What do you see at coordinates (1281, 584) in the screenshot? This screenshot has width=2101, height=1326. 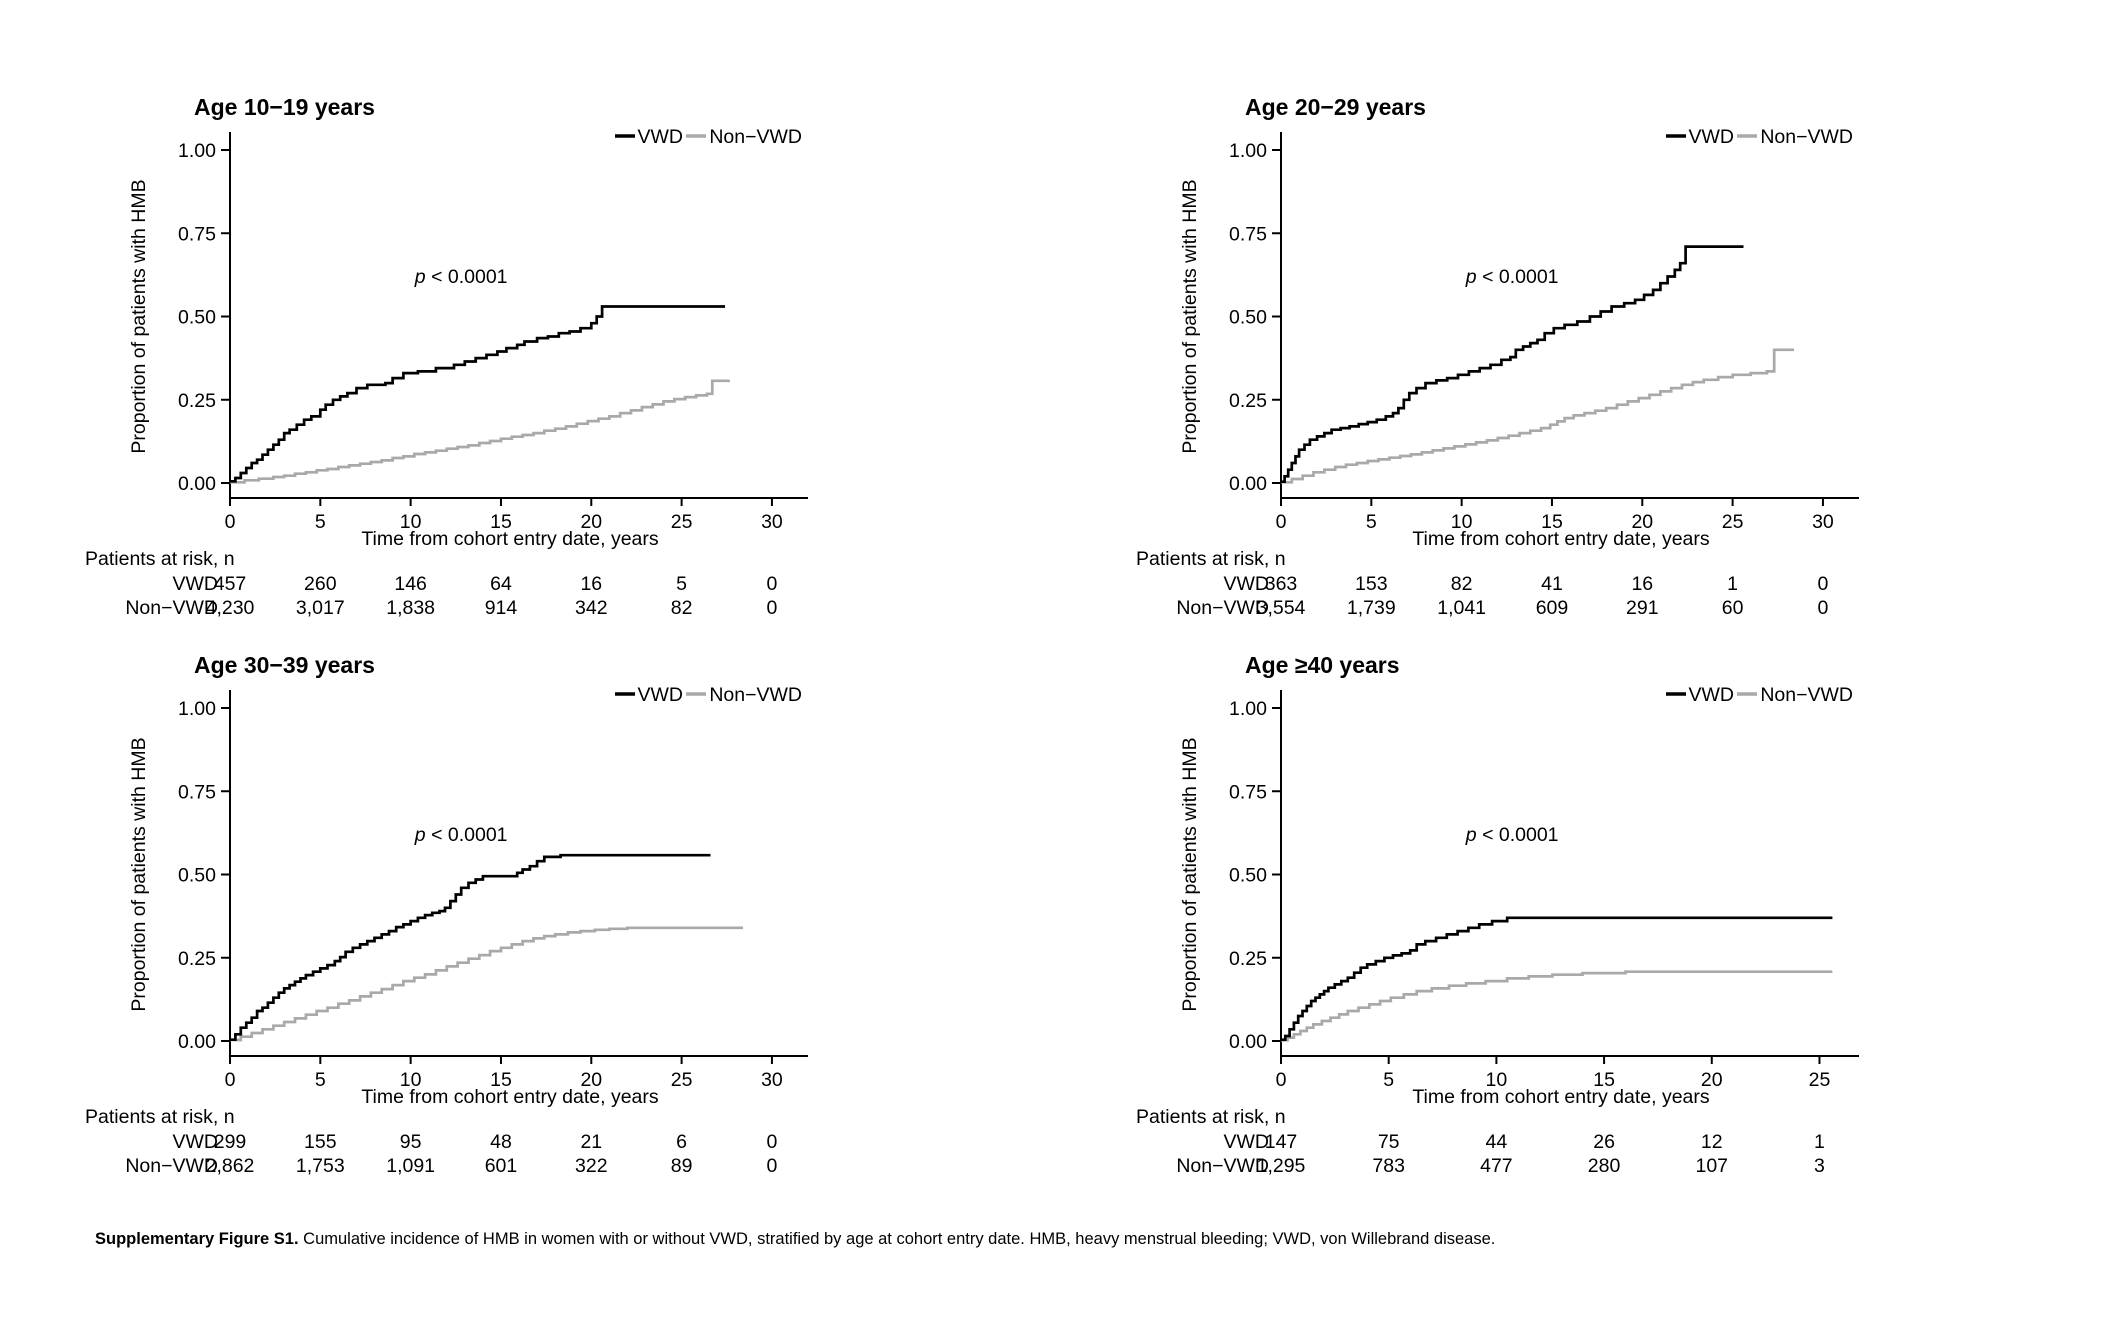 I see `risk-value: 363` at bounding box center [1281, 584].